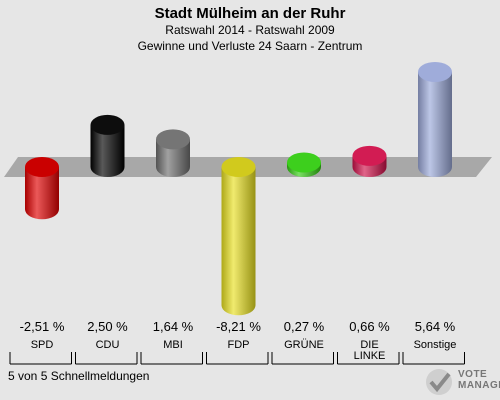  I want to click on category-label: GRÜNE, so click(304, 345).